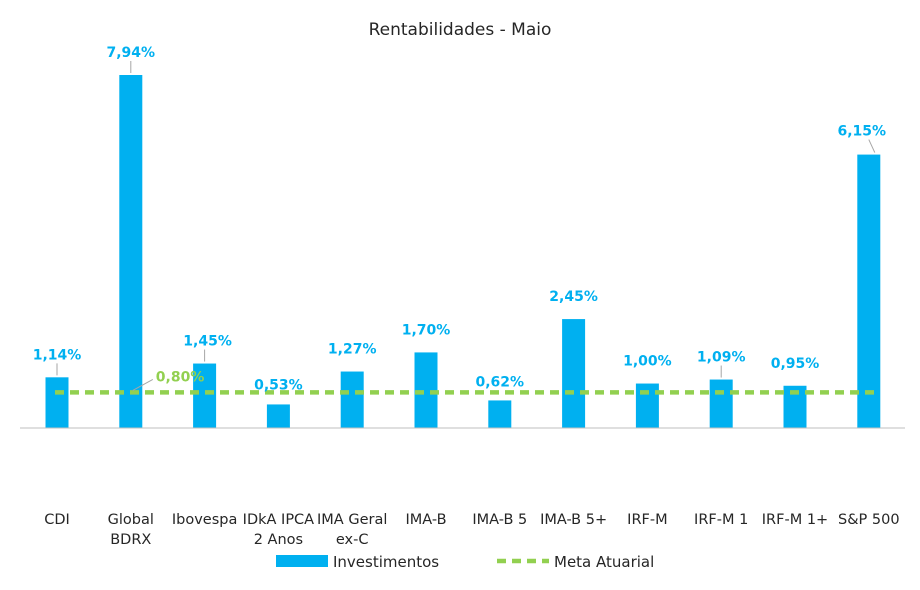  What do you see at coordinates (205, 520) in the screenshot?
I see `x-tick-label-3: Ibovespa` at bounding box center [205, 520].